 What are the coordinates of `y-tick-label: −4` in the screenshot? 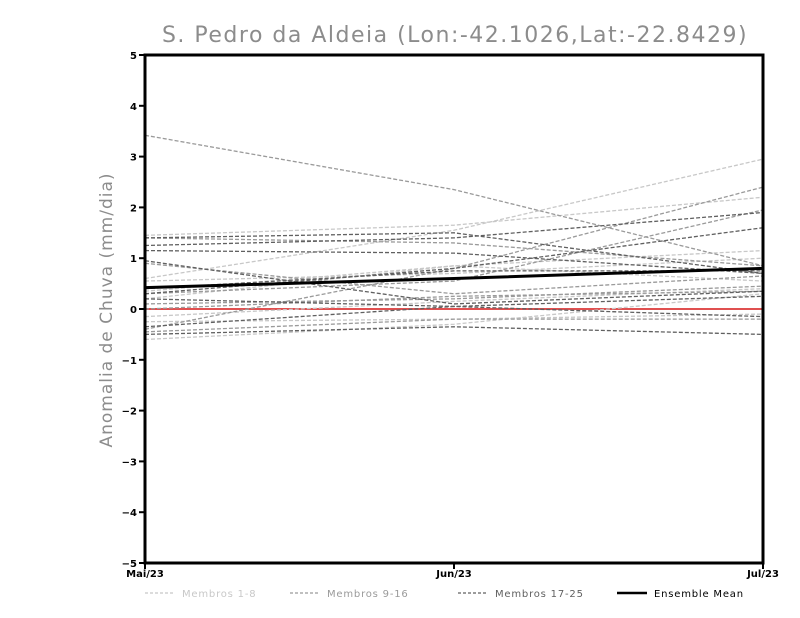 It's located at (129, 513).